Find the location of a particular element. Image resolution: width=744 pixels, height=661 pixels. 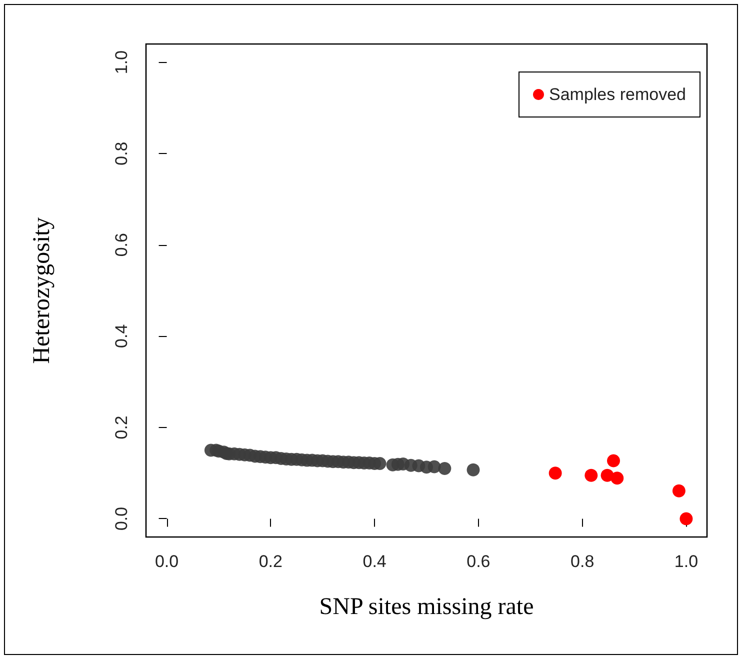

legend-label: Samples removed is located at coordinates (617, 94).